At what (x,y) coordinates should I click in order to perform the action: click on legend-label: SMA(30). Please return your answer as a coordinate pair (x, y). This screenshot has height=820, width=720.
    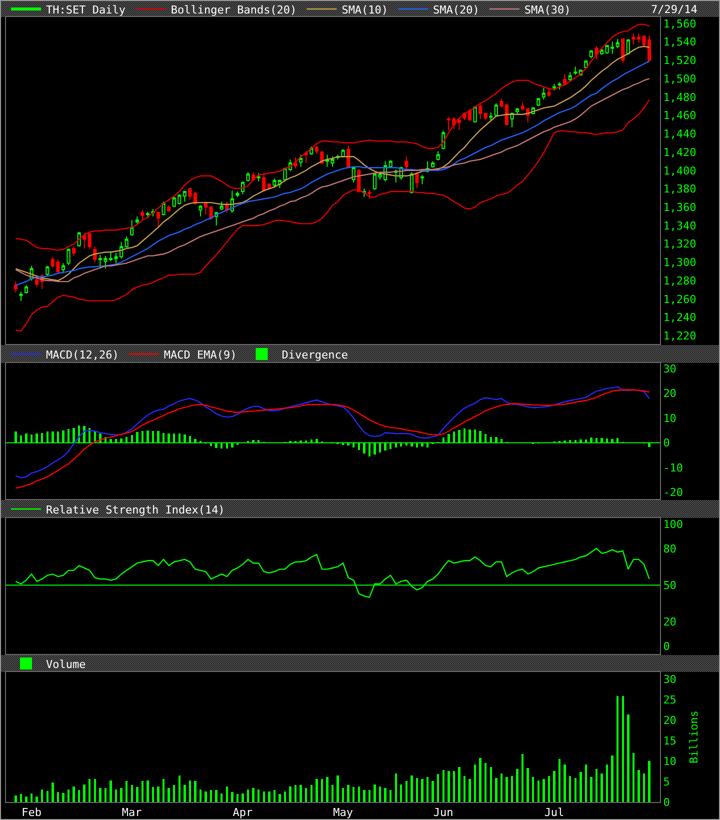
    Looking at the image, I should click on (547, 9).